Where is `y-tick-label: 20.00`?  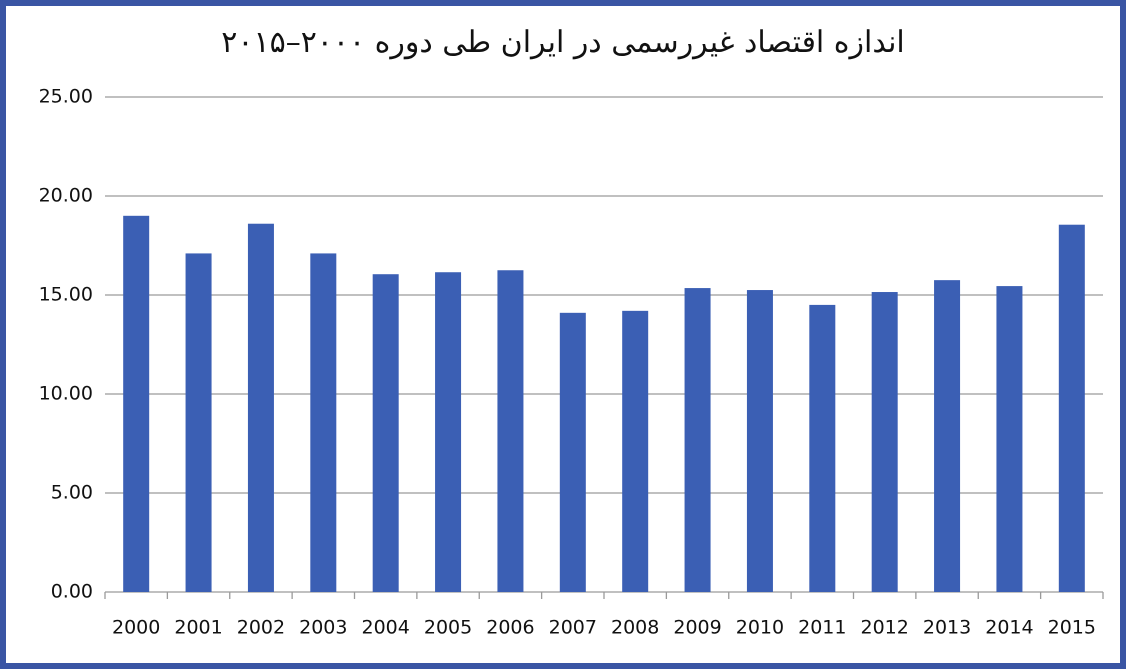 y-tick-label: 20.00 is located at coordinates (66, 196).